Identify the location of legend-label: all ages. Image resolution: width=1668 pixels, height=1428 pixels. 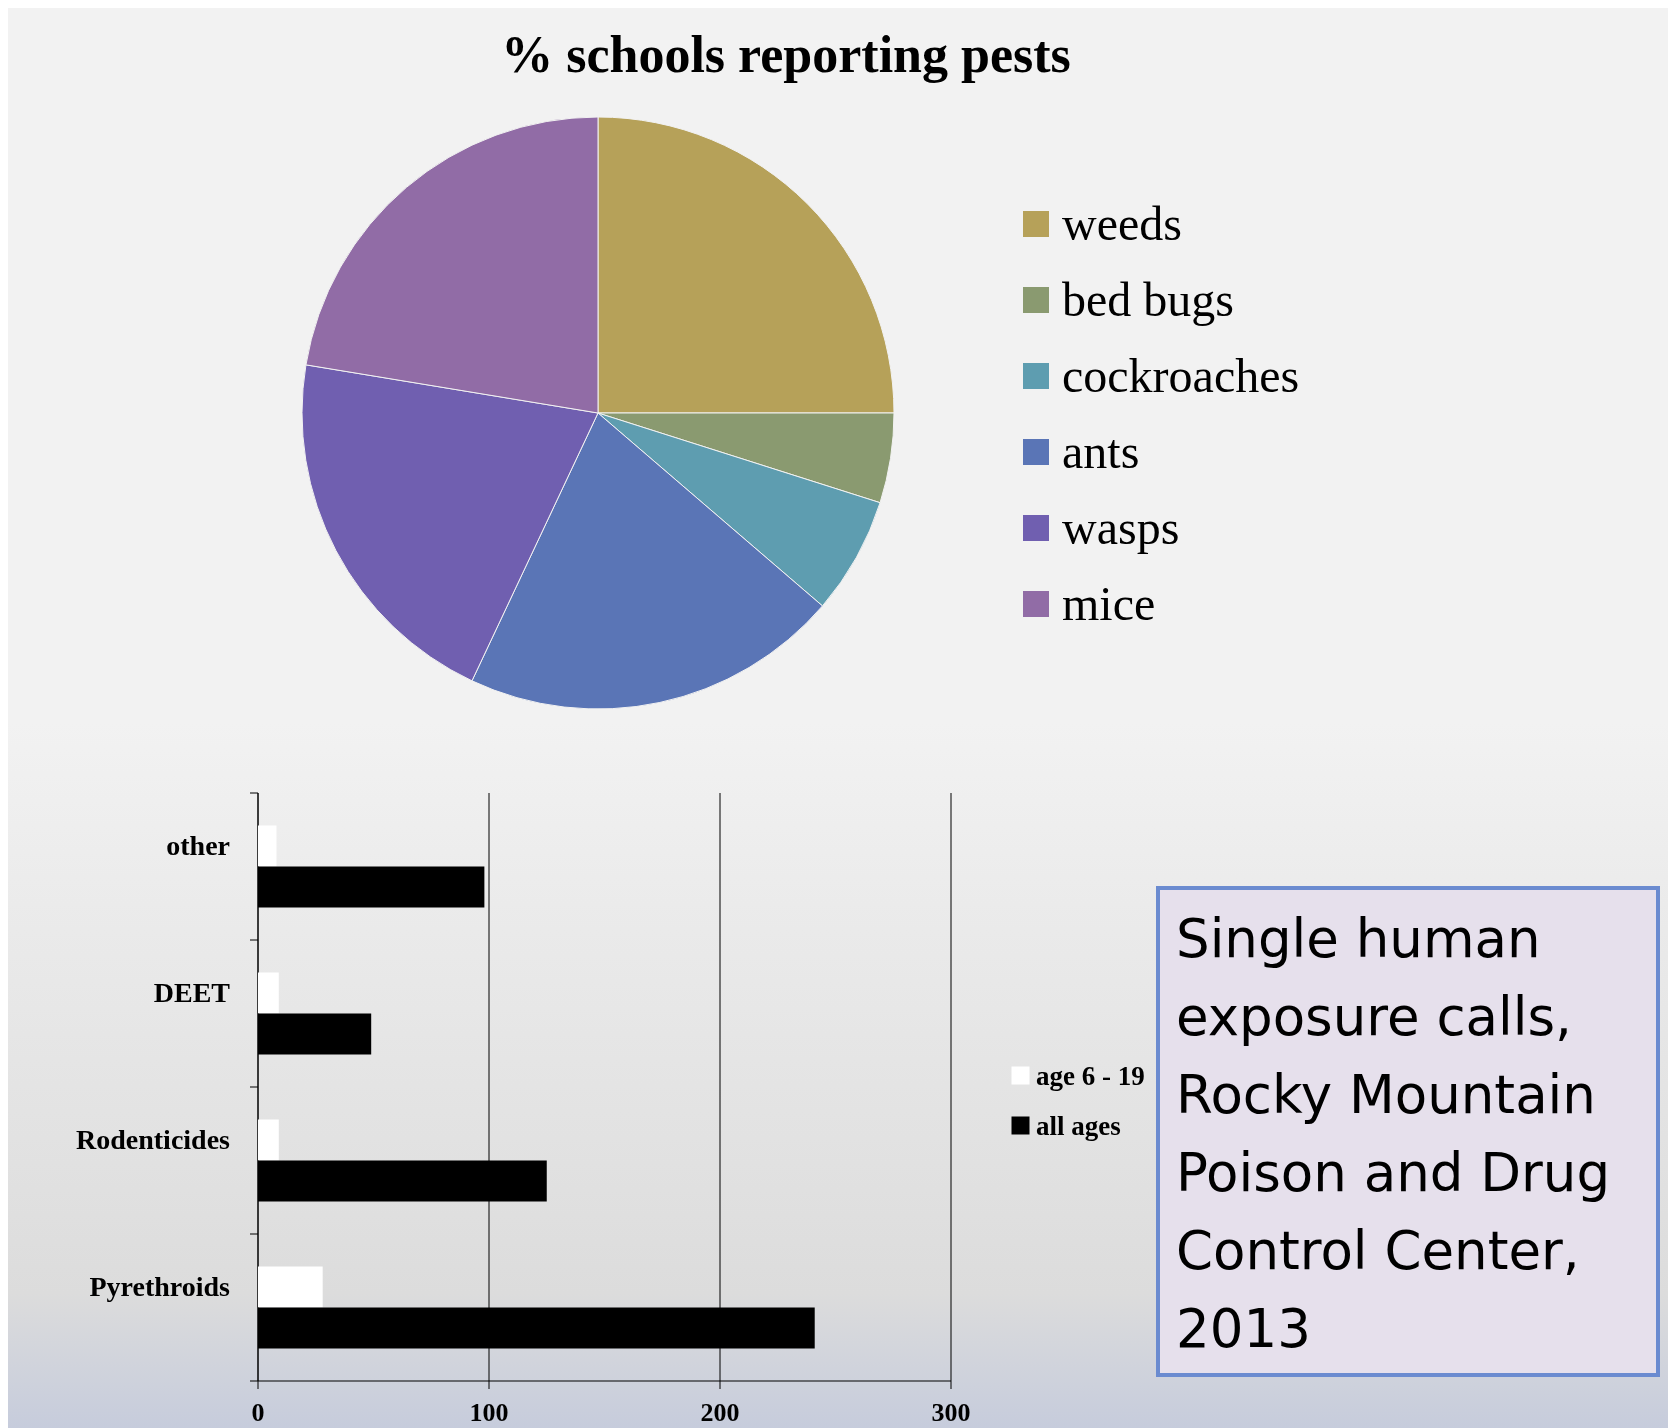
(1078, 1126).